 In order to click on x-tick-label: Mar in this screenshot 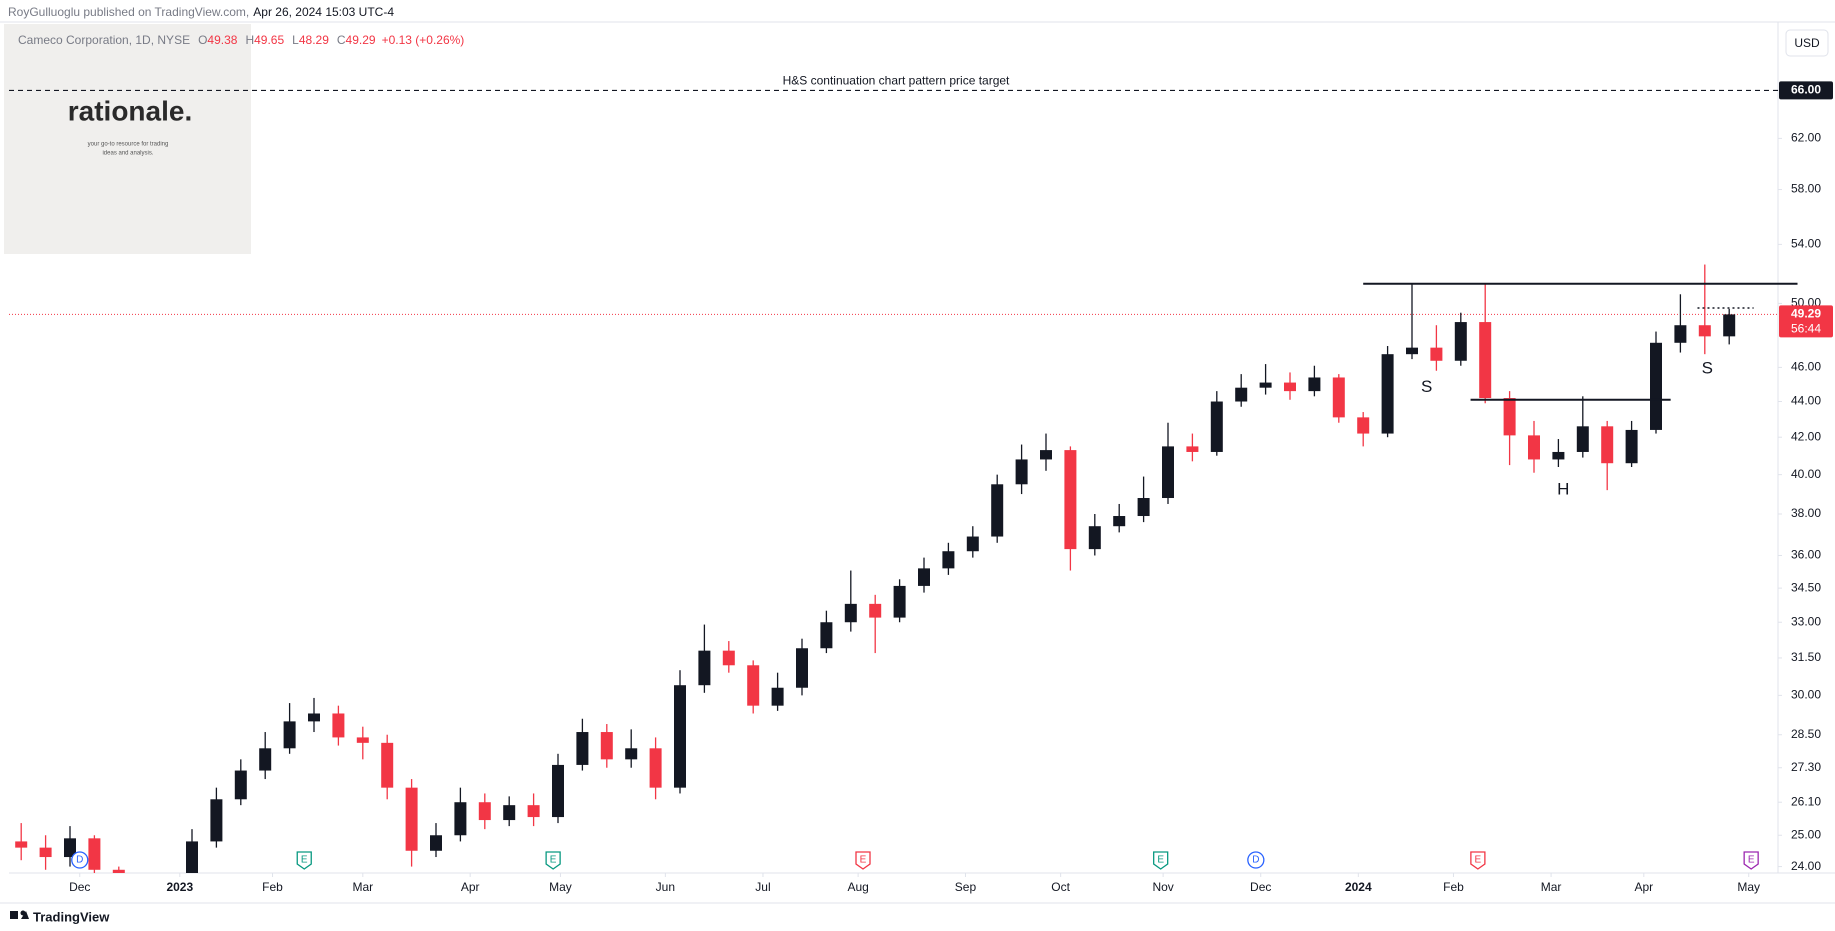, I will do `click(362, 887)`.